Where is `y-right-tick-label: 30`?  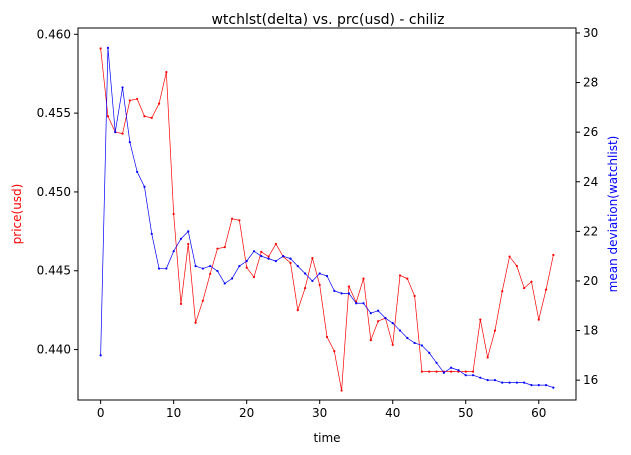 y-right-tick-label: 30 is located at coordinates (590, 33).